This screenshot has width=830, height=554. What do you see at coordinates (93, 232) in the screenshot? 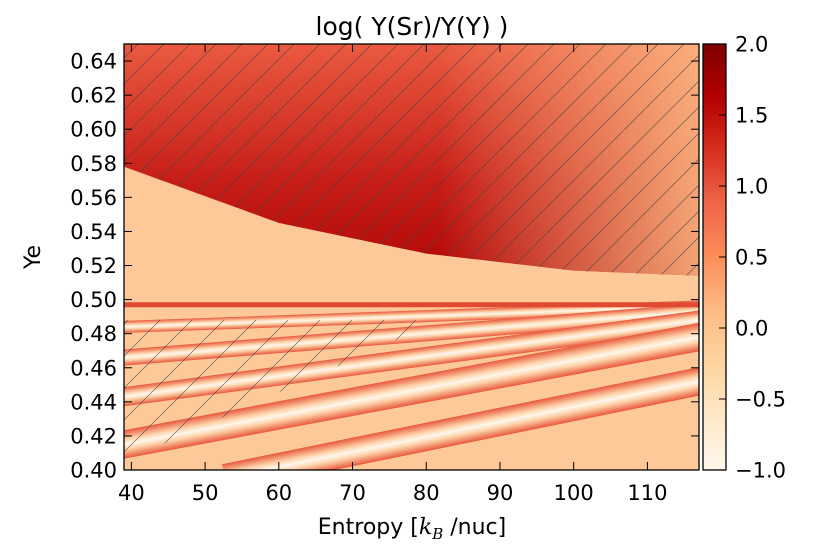
I see `y-tick-label: 0.54` at bounding box center [93, 232].